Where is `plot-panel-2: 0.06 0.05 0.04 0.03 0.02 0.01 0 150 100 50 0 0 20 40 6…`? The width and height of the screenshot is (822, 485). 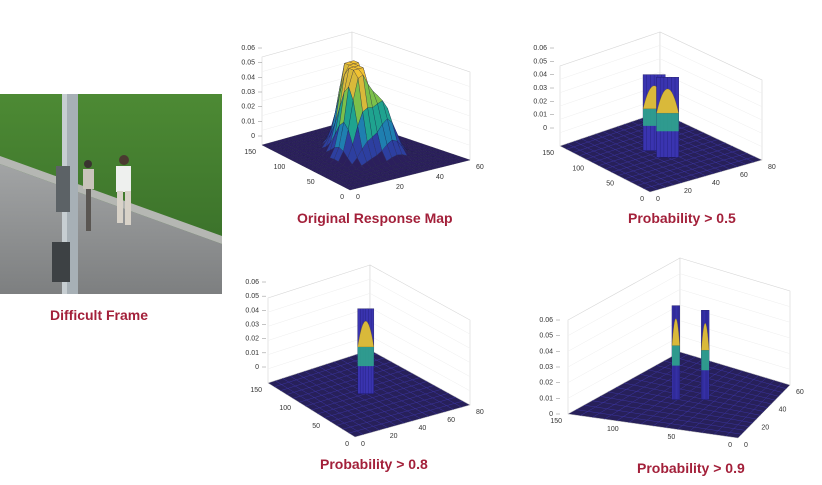 plot-panel-2: 0.06 0.05 0.04 0.03 0.02 0.01 0 150 100 50 0 0 20 40 6… is located at coordinates (654, 117).